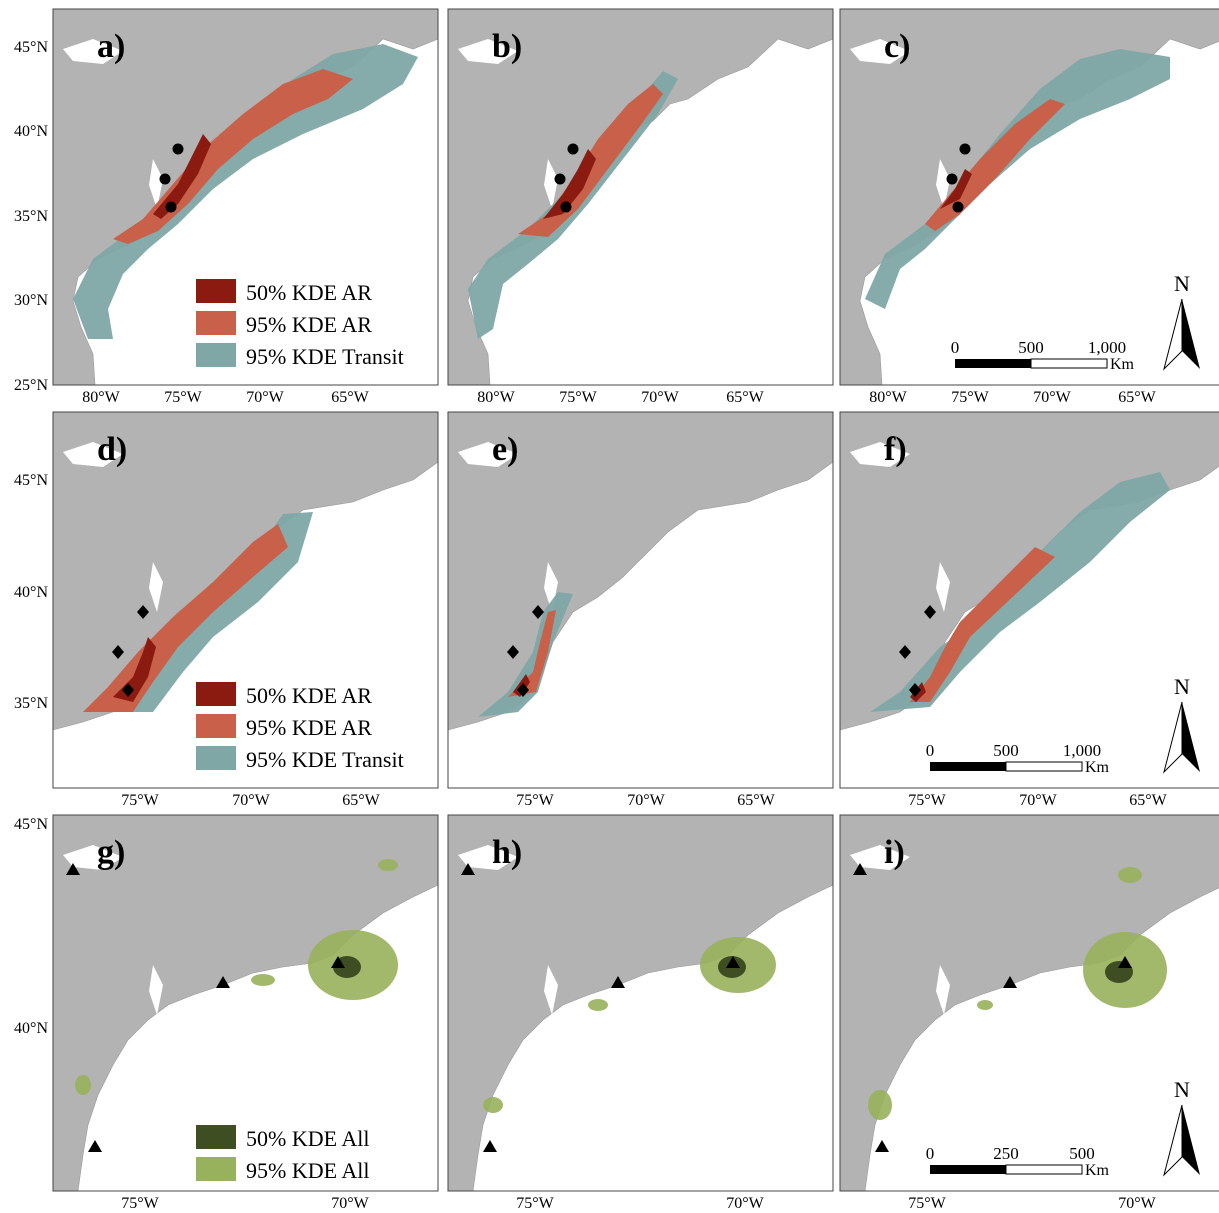 Image resolution: width=1219 pixels, height=1213 pixels. What do you see at coordinates (1017, 179) in the screenshot?
I see `kde95-transit-area` at bounding box center [1017, 179].